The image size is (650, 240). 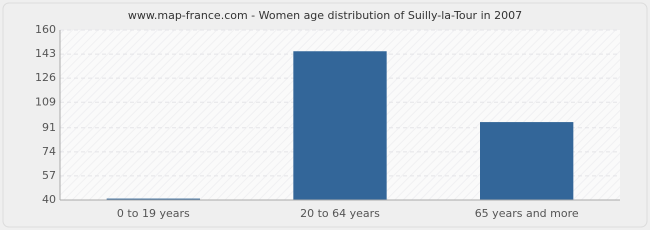 I want to click on y-tick-label: 74, so click(x=49, y=151).